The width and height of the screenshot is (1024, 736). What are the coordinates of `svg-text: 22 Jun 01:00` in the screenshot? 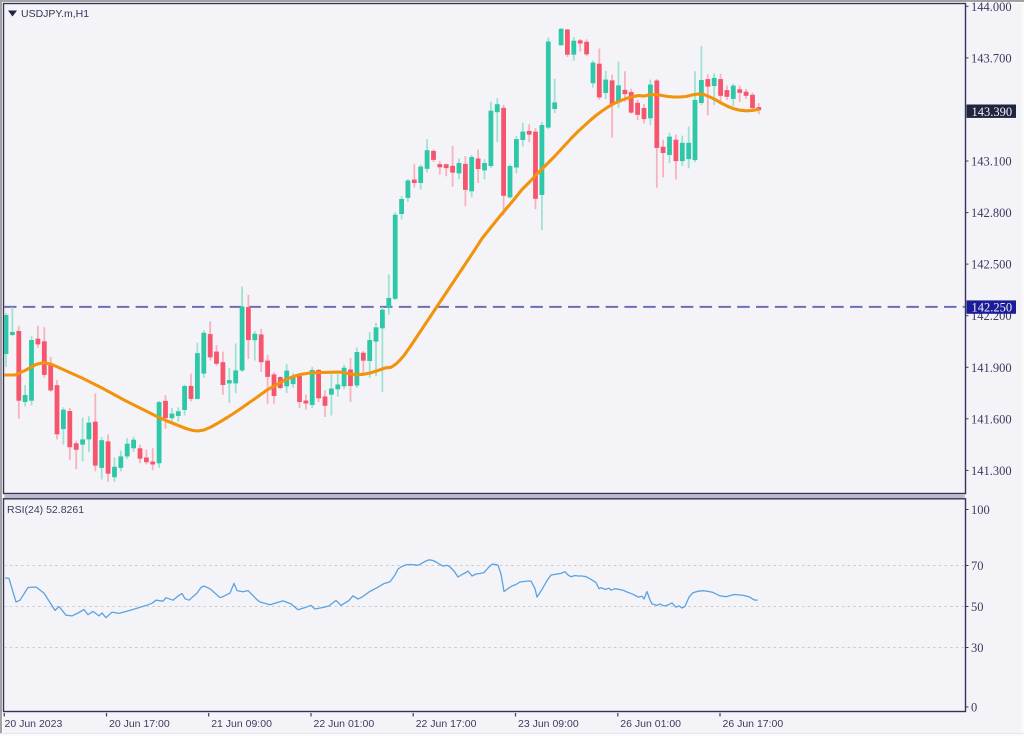 It's located at (344, 724).